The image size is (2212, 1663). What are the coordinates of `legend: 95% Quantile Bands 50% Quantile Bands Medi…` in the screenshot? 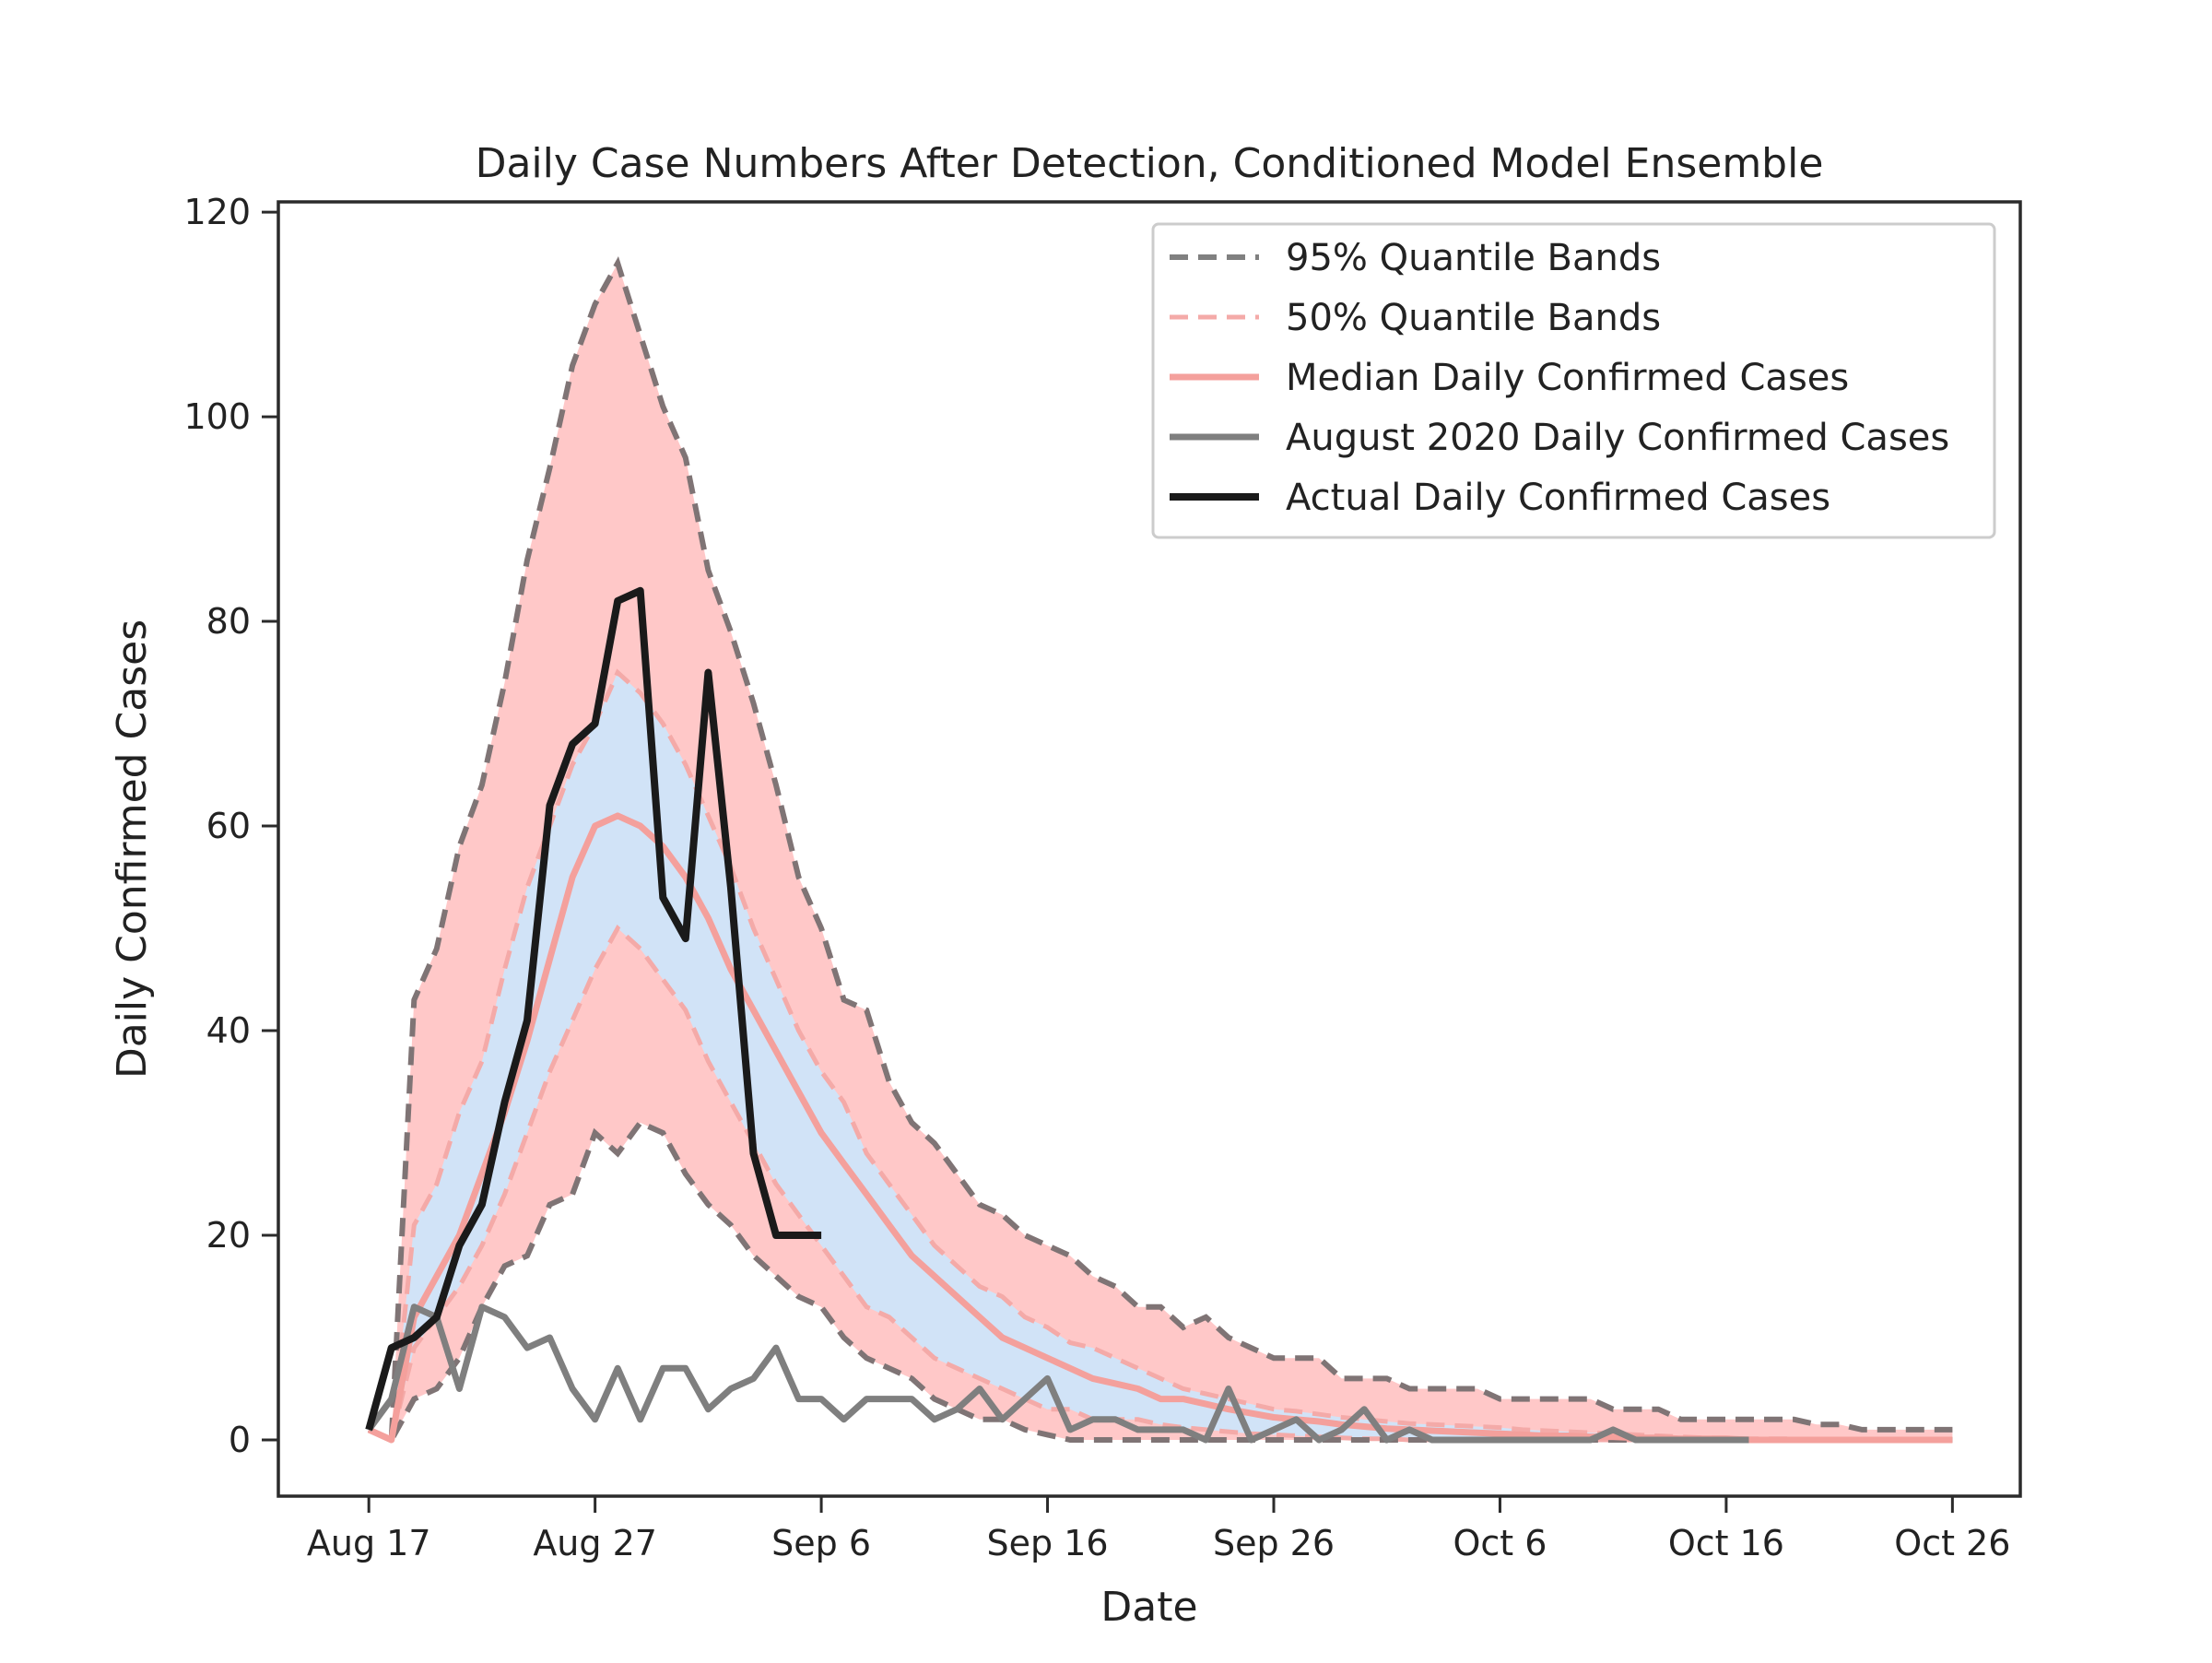 It's located at (1573, 380).